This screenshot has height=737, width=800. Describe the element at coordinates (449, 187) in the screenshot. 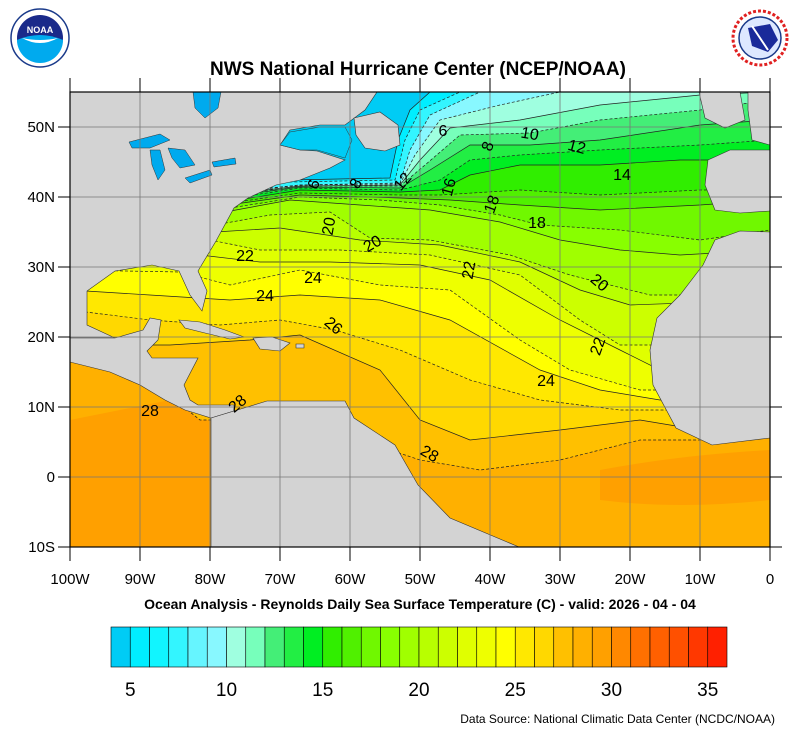

I see `contour-label: 16` at that location.